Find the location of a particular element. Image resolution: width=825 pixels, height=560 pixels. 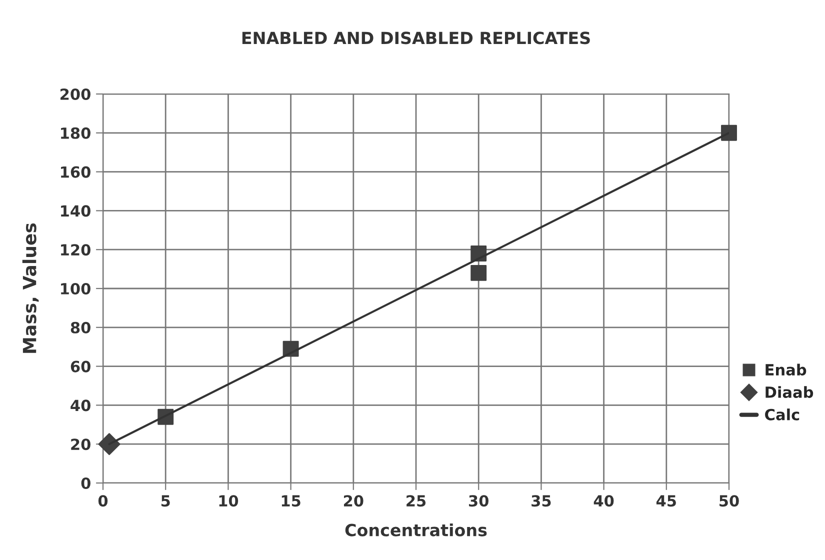

y-tick-label: 80 is located at coordinates (80, 328).